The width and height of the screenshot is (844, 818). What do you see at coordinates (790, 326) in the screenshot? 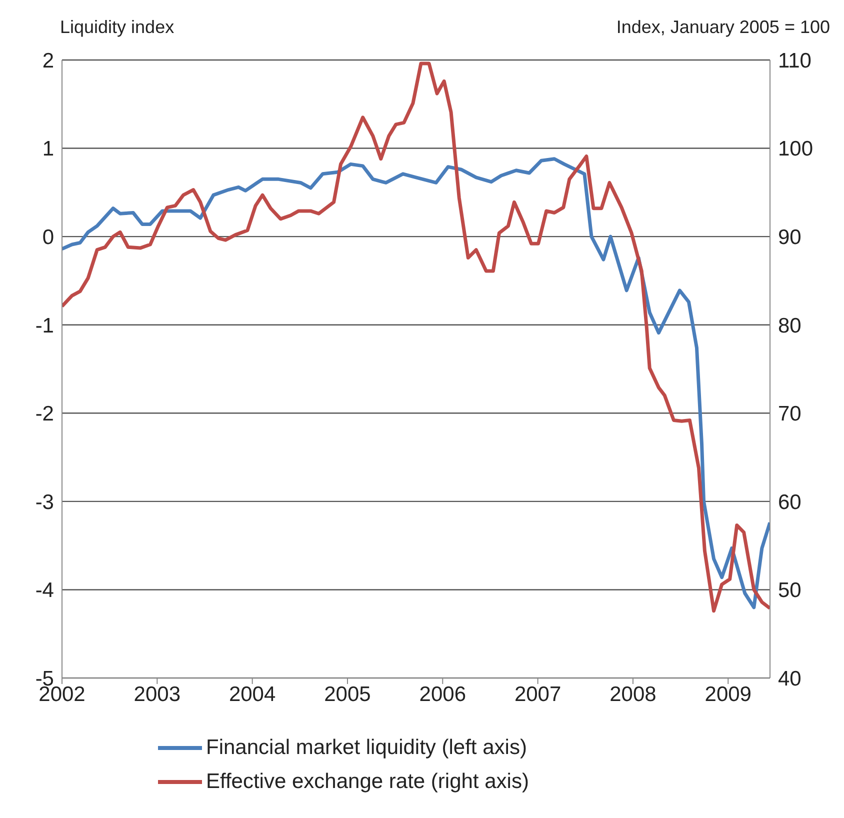
I see `y2-tick-label: 80` at bounding box center [790, 326].